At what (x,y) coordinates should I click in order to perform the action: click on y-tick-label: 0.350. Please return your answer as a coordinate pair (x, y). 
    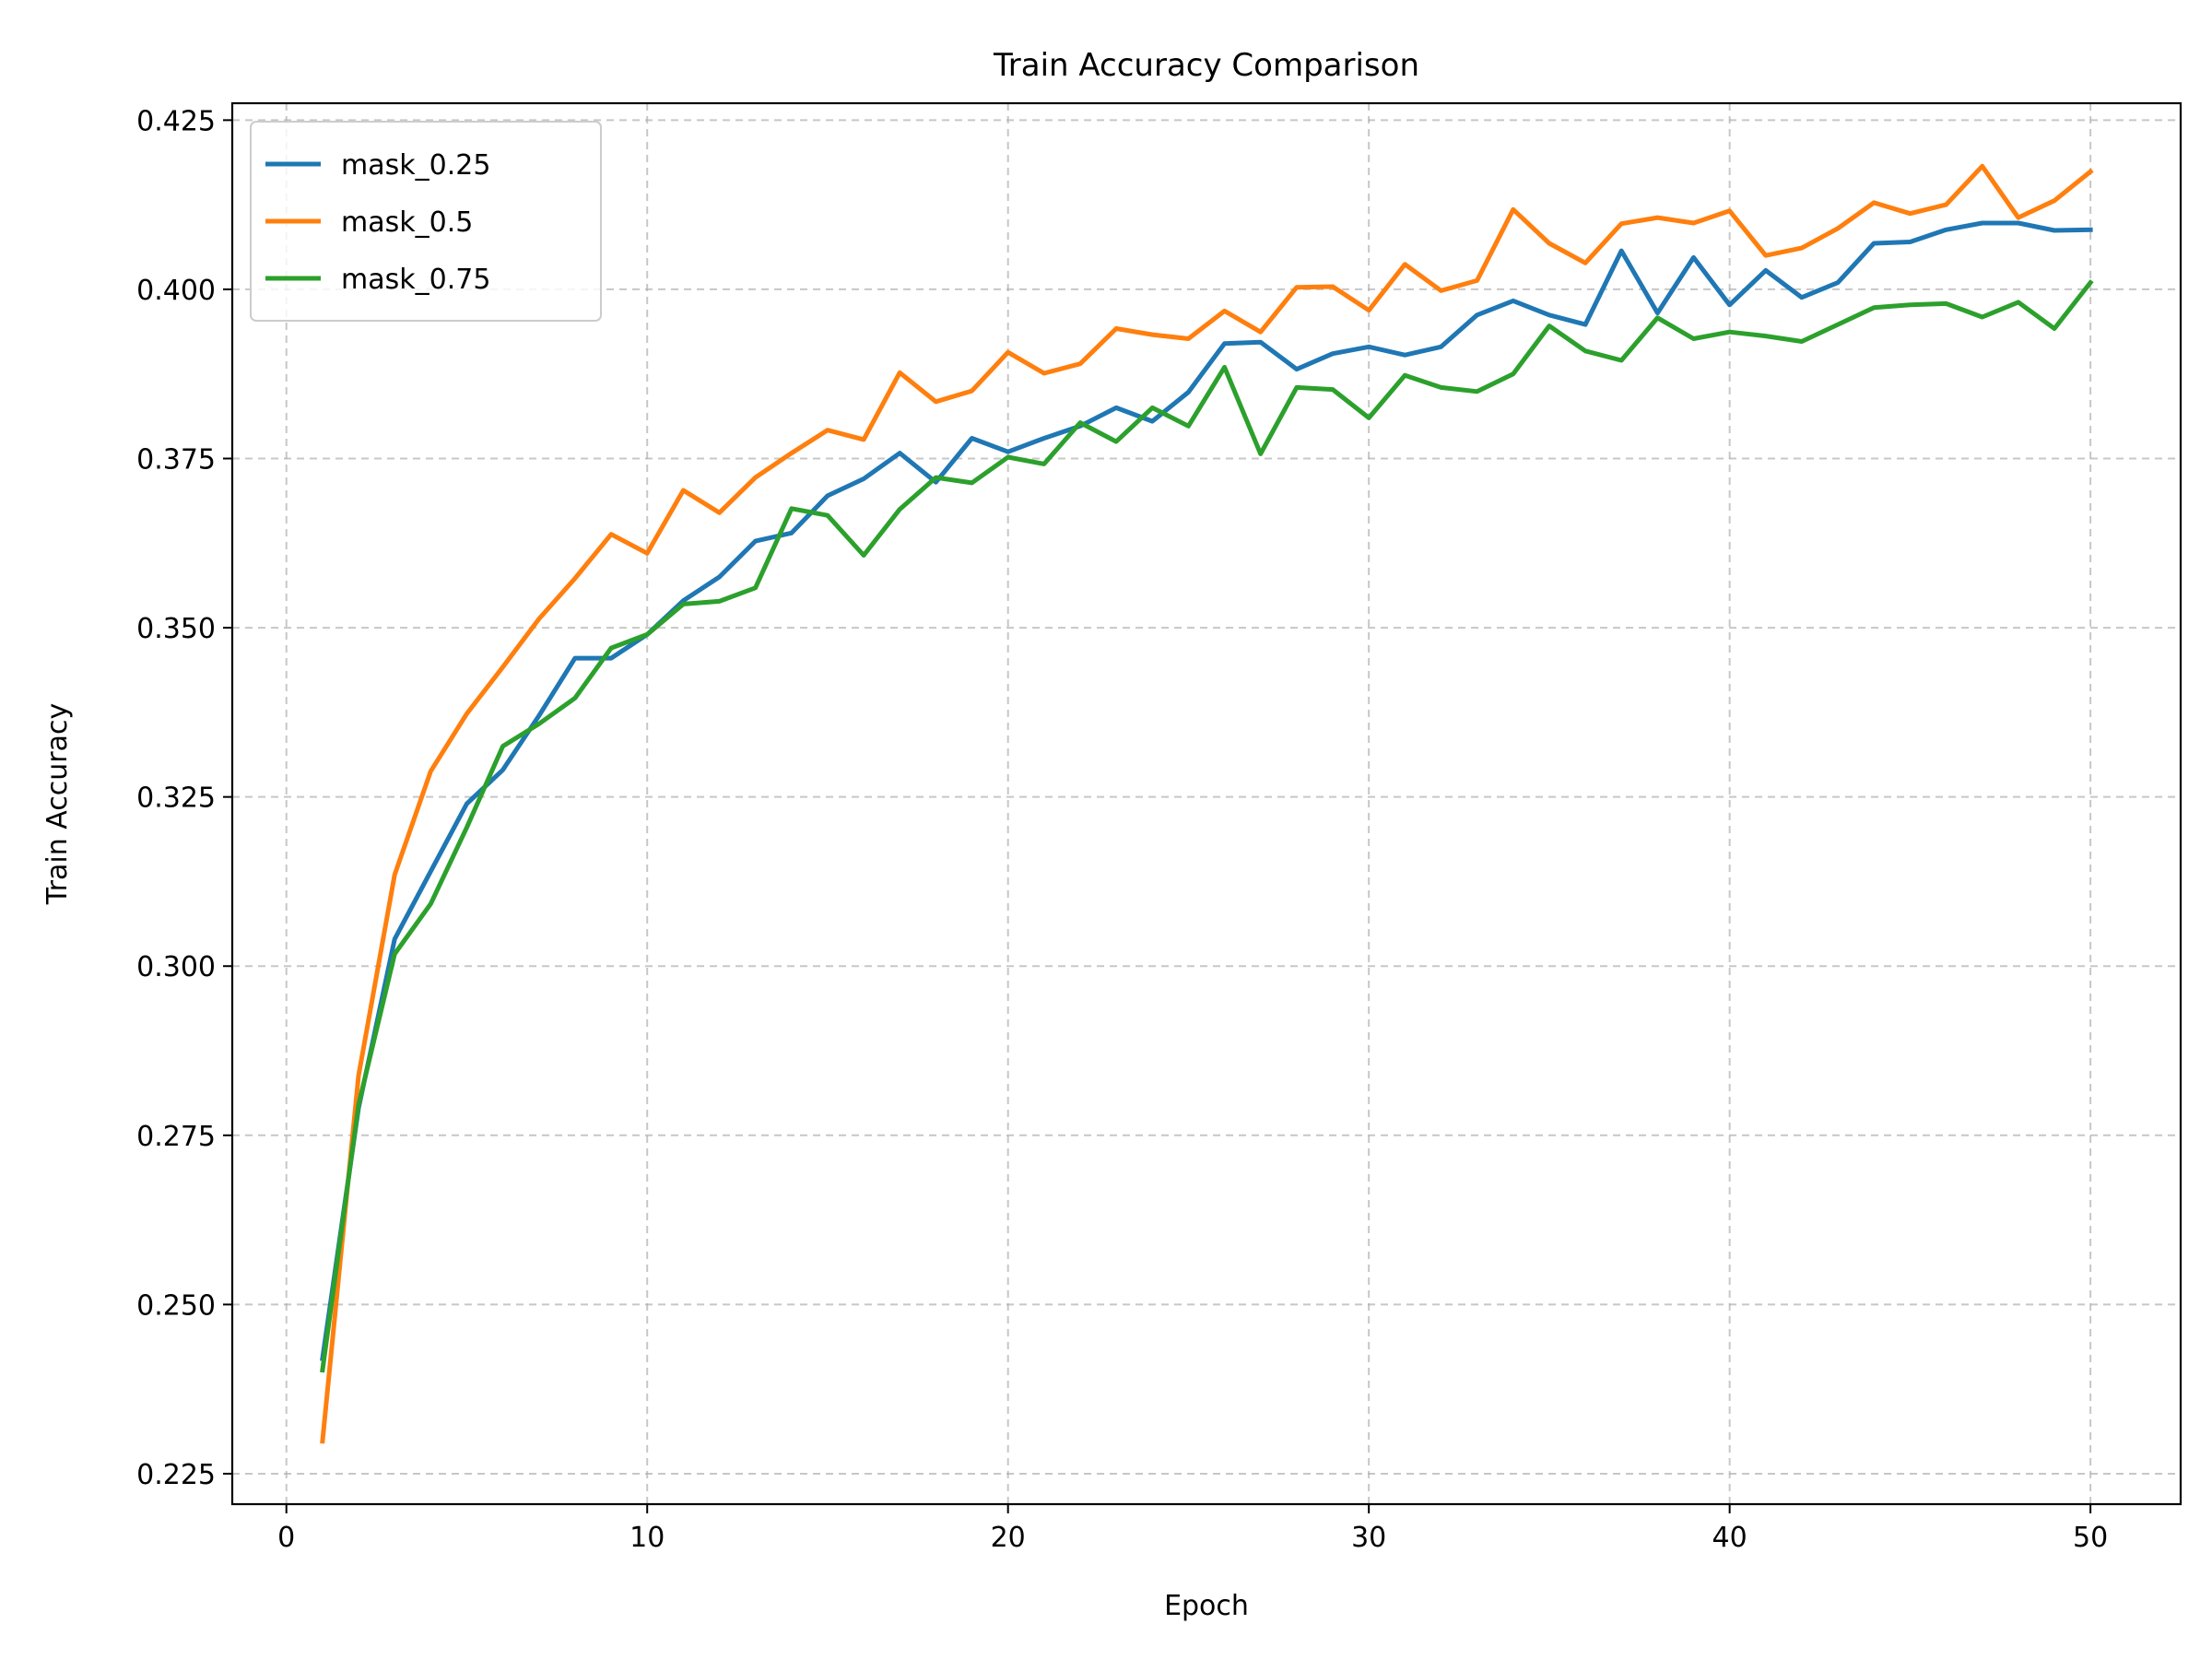
    Looking at the image, I should click on (176, 629).